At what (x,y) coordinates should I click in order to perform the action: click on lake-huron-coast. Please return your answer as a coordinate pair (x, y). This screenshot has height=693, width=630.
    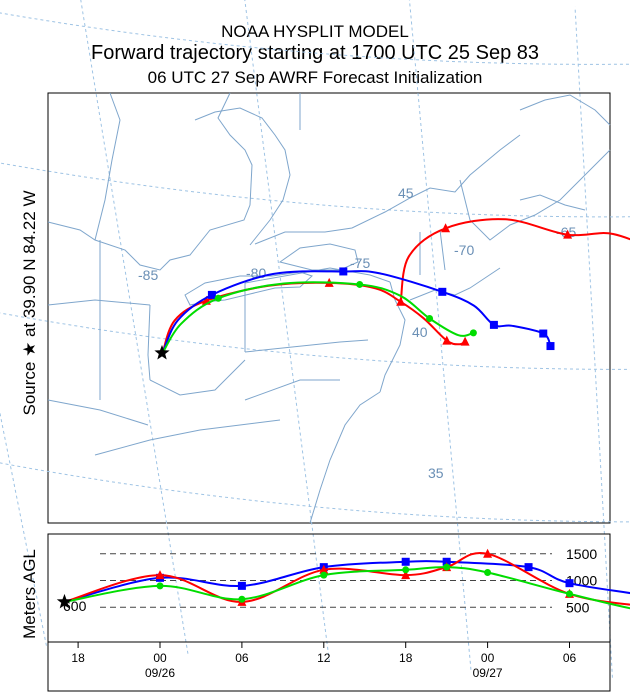
    Looking at the image, I should click on (242, 176).